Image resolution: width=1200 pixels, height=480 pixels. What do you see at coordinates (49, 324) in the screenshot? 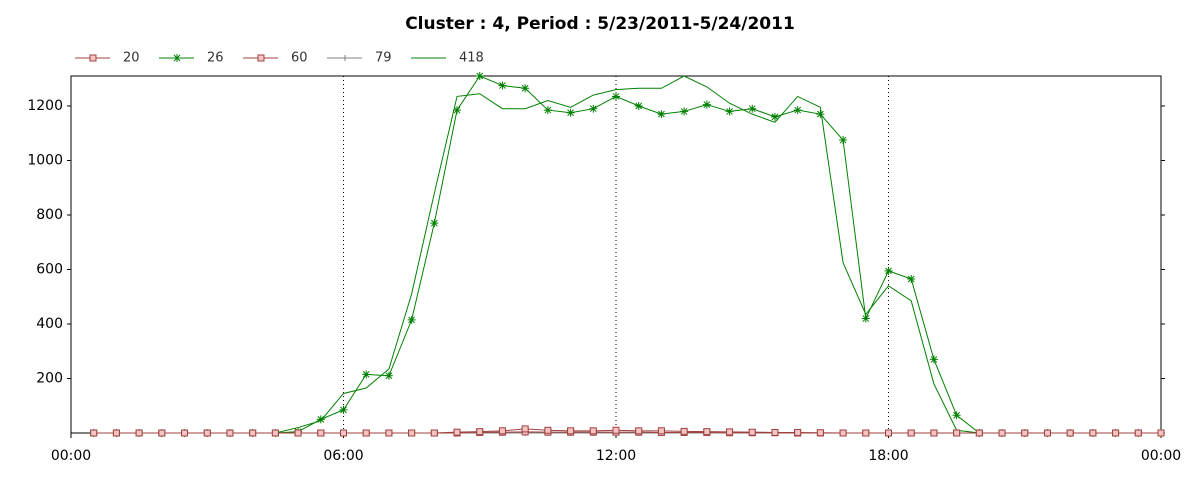
I see `y-tick-label: 400` at bounding box center [49, 324].